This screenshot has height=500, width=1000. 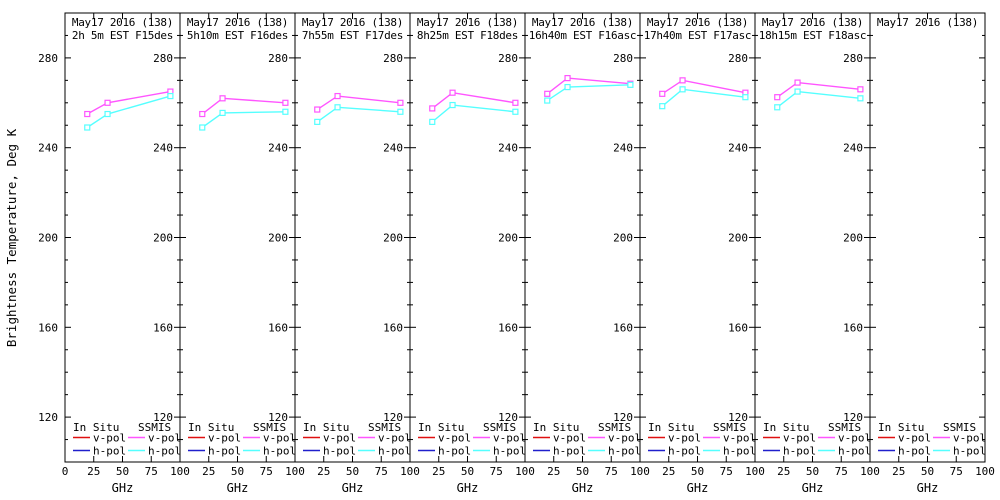 I want to click on panel-4-vpol-line, so click(x=474, y=100).